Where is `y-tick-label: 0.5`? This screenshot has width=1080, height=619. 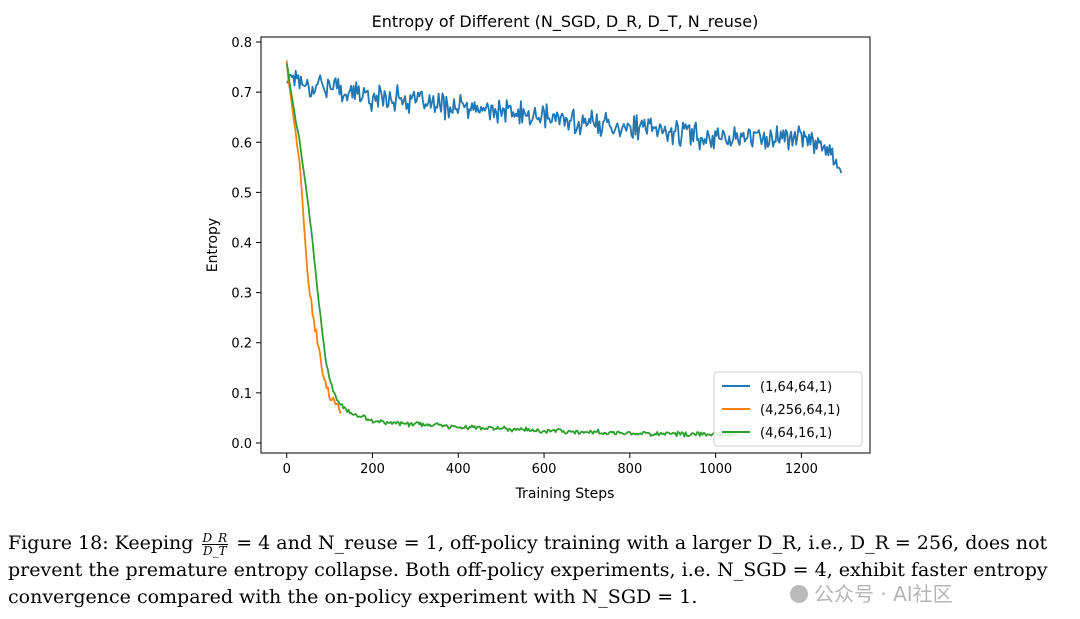
y-tick-label: 0.5 is located at coordinates (241, 193).